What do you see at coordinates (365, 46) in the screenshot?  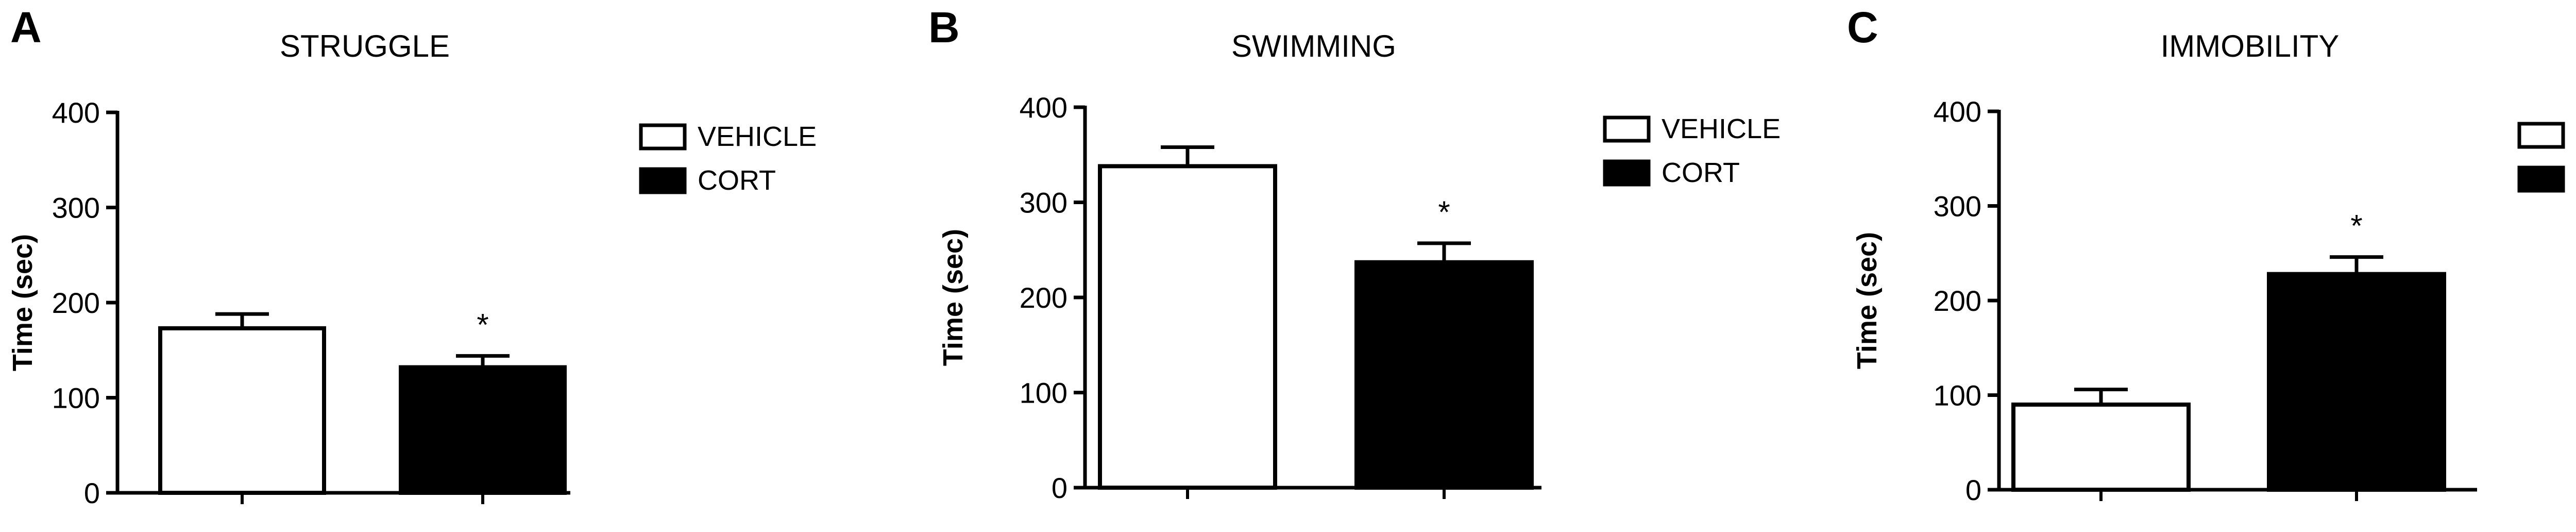 I see `chart-title: STRUGGLE` at bounding box center [365, 46].